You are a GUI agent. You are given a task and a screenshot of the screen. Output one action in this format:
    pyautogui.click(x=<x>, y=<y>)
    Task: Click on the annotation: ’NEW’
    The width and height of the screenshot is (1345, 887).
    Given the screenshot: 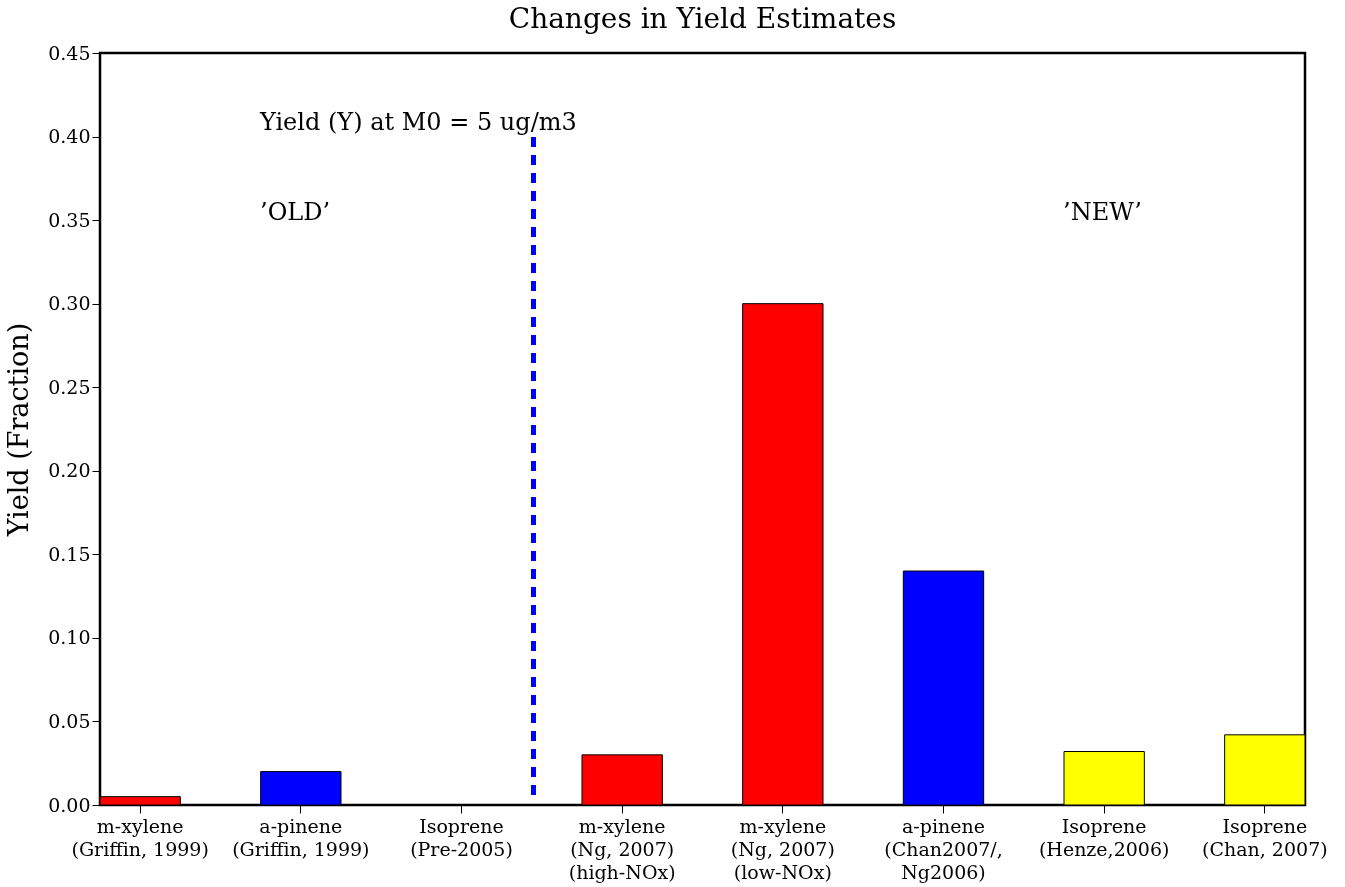 What is the action you would take?
    pyautogui.click(x=1102, y=212)
    